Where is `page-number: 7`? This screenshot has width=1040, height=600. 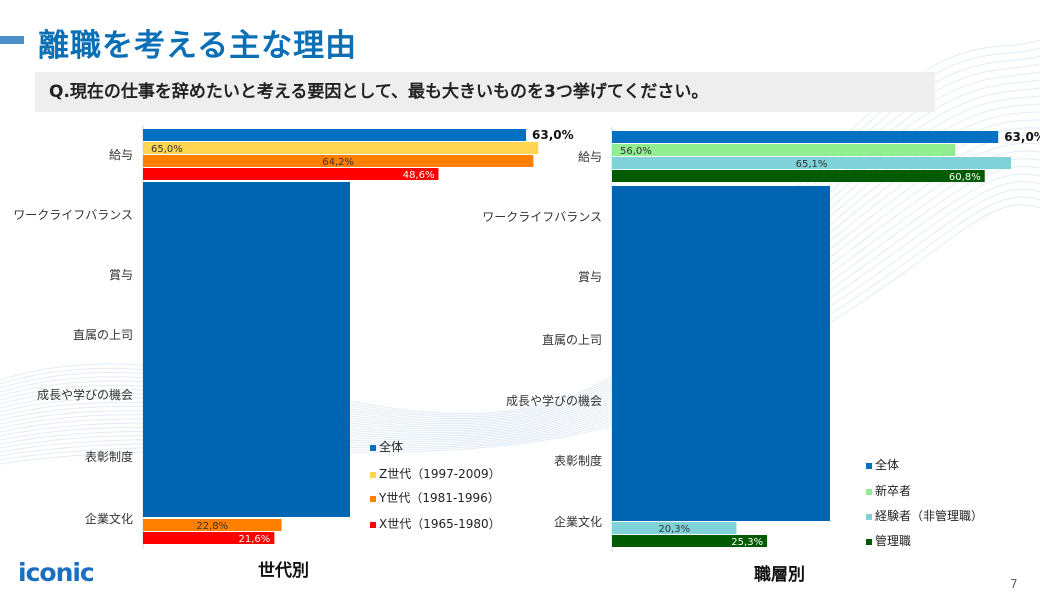
page-number: 7 is located at coordinates (1014, 584).